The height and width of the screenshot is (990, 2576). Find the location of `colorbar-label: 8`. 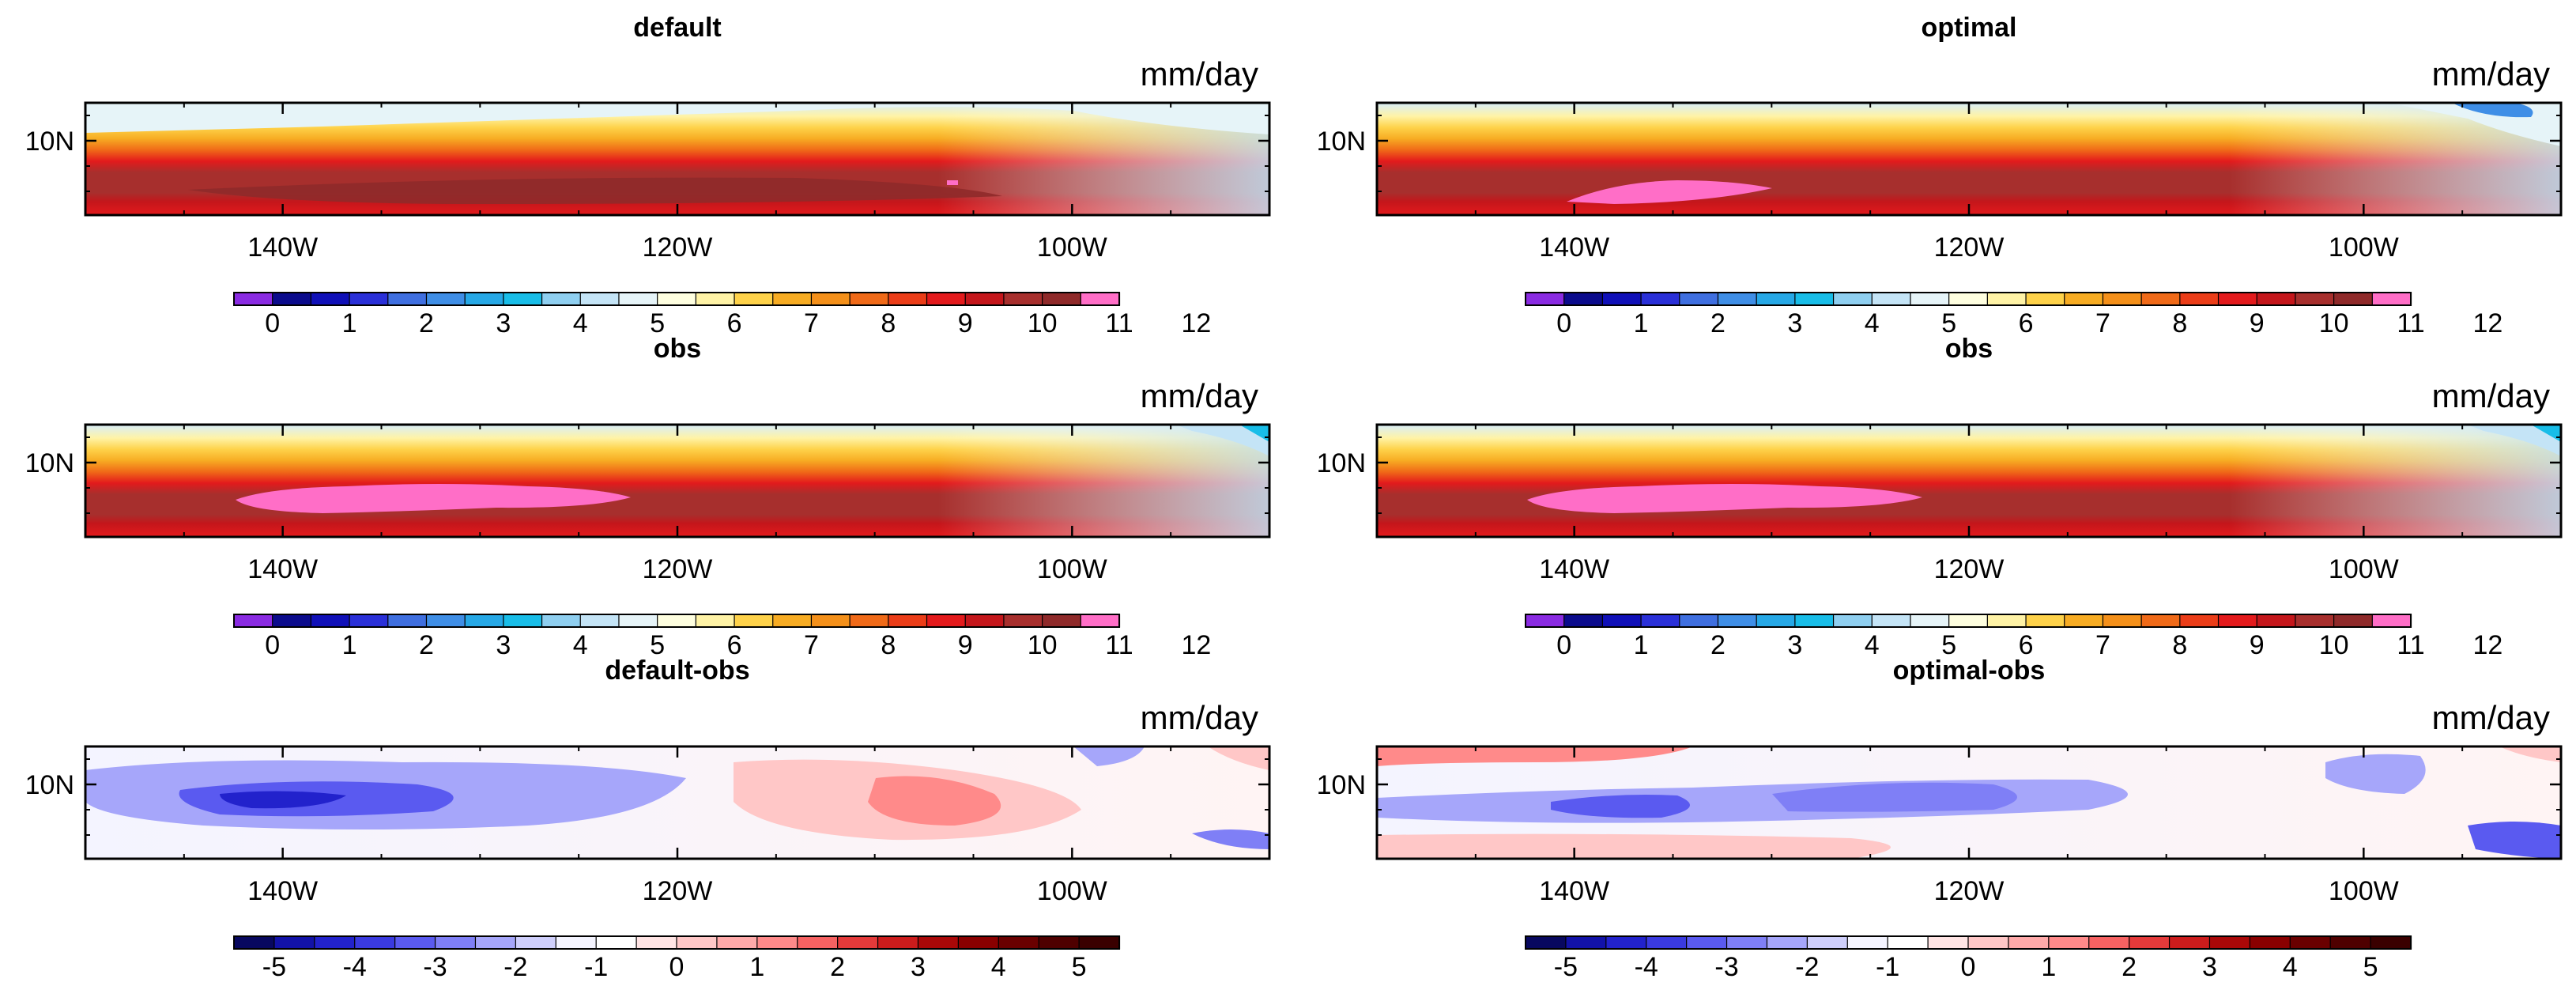

colorbar-label: 8 is located at coordinates (889, 645).